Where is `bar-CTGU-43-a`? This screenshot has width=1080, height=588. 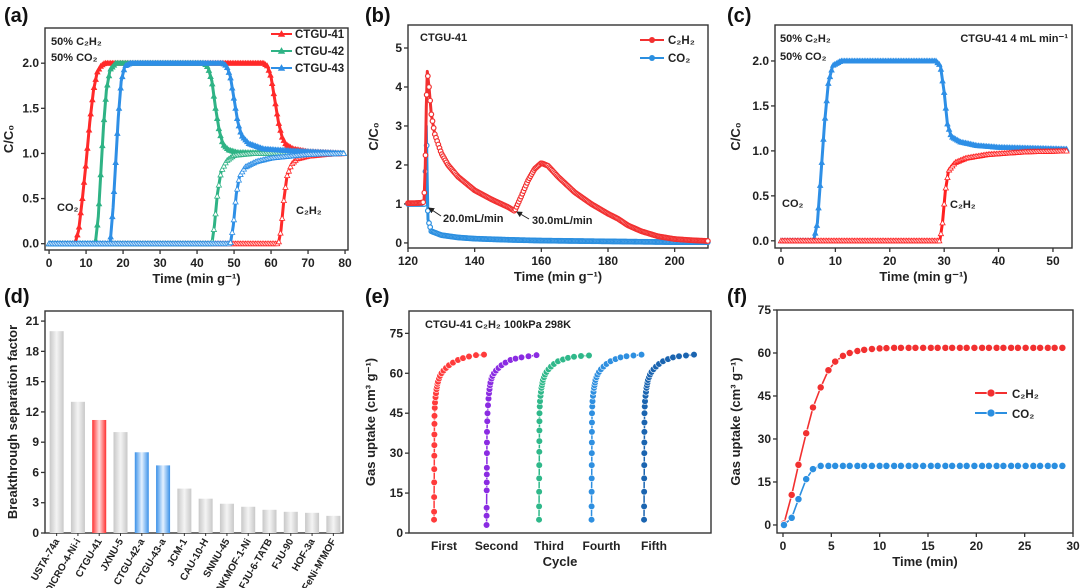
bar-CTGU-43-a is located at coordinates (163, 499).